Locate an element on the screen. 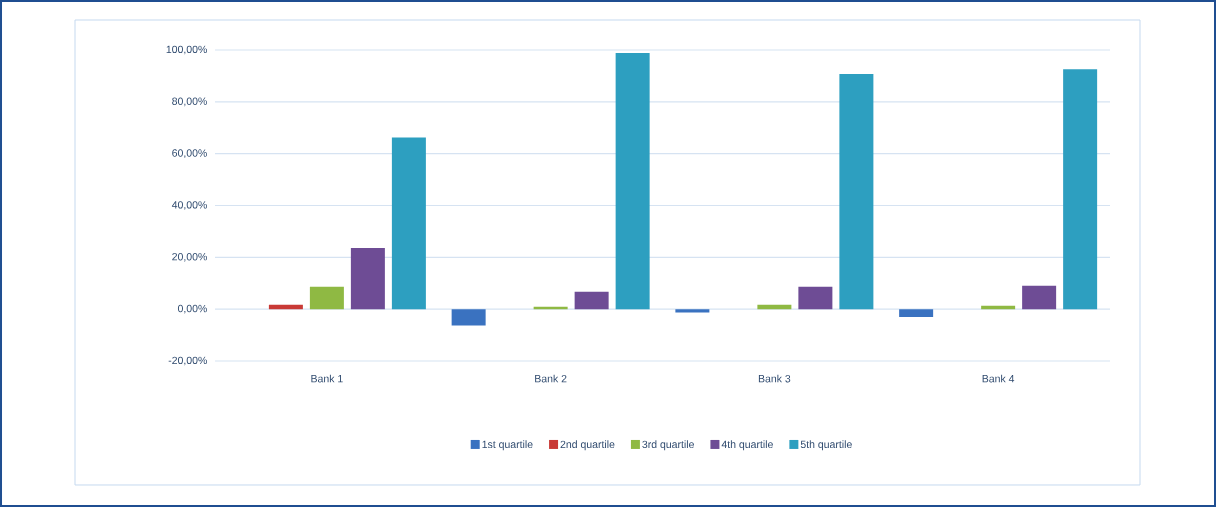  y-tick-label: 40,00% is located at coordinates (189, 205).